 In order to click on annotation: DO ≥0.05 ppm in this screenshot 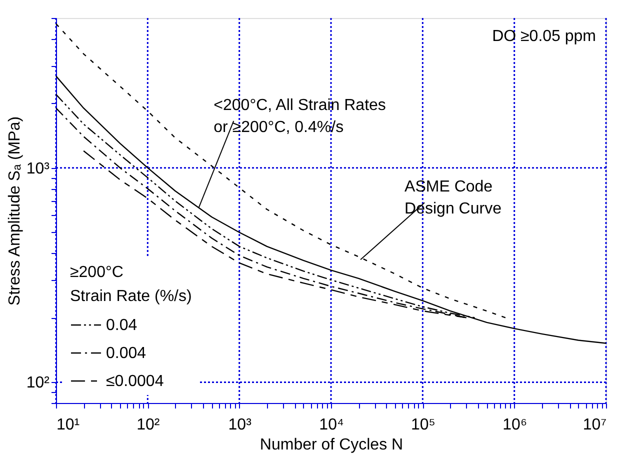, I will do `click(544, 36)`.